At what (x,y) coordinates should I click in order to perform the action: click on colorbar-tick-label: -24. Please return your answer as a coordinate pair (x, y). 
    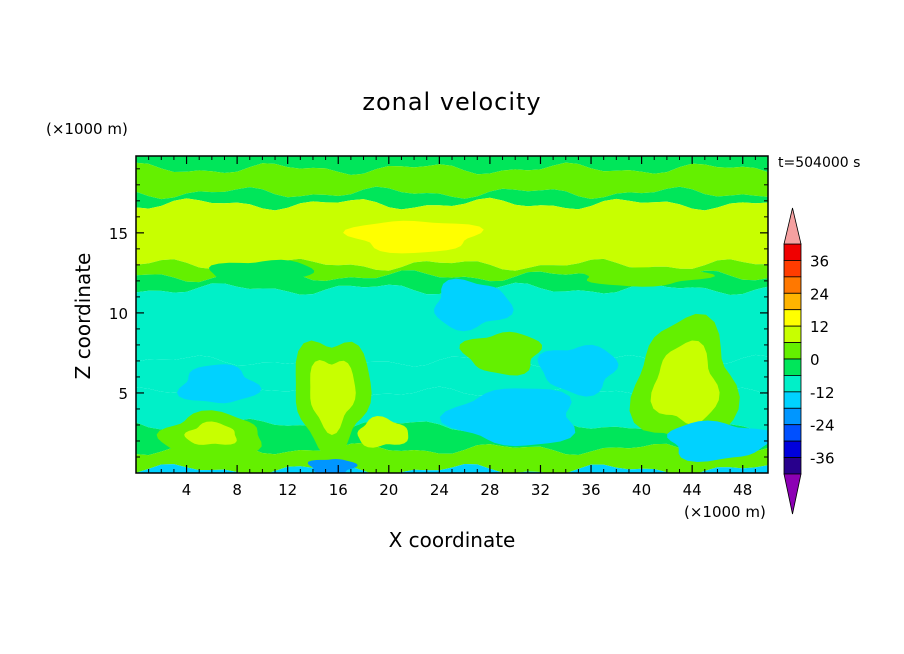
    Looking at the image, I should click on (822, 426).